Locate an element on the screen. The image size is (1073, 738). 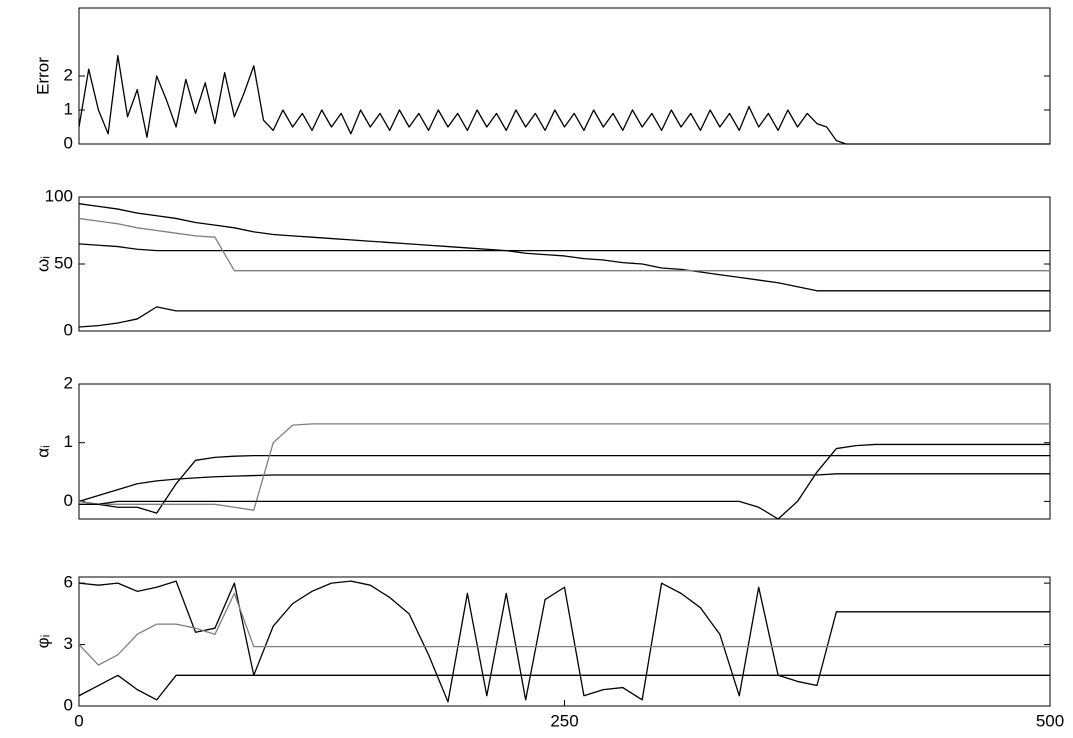
y-tick-label: 3 is located at coordinates (68, 643).